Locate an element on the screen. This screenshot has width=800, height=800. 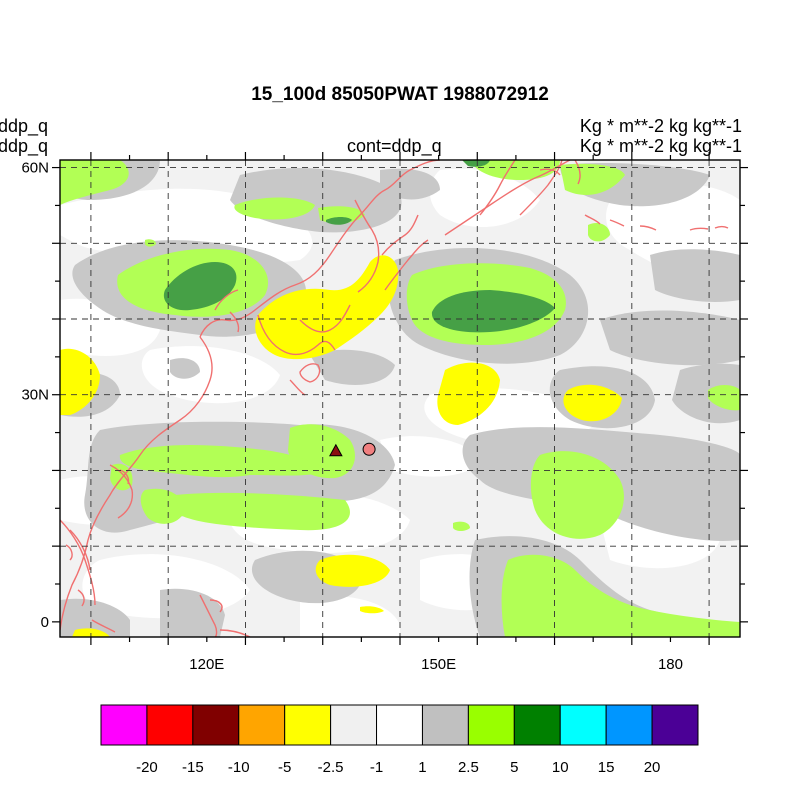
left-variable-label-2: ddp_q is located at coordinates (24, 146).